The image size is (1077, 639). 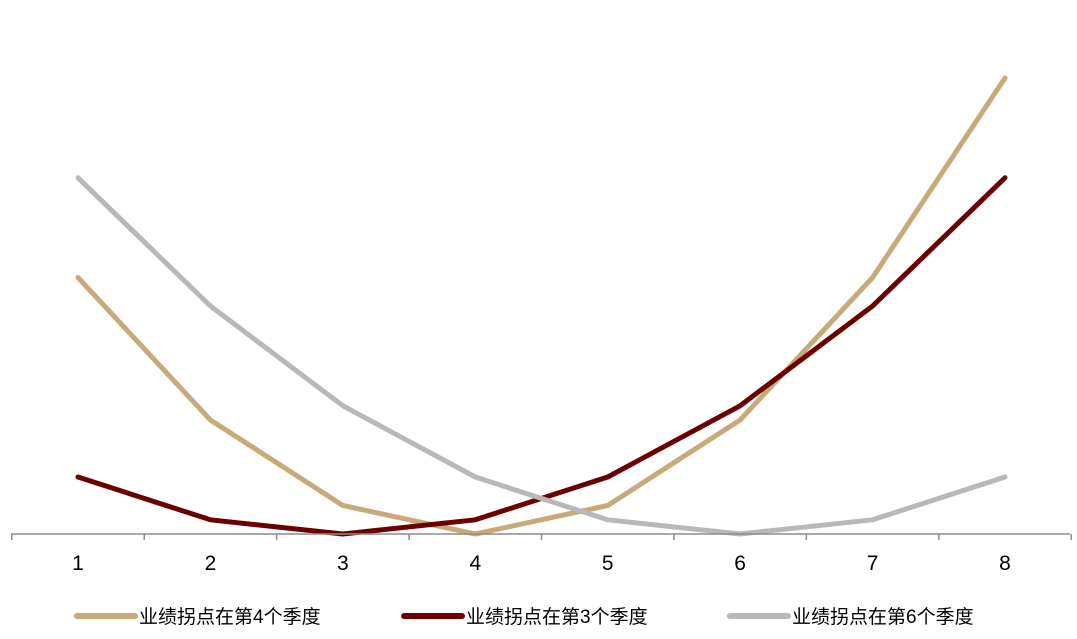 What do you see at coordinates (873, 563) in the screenshot?
I see `x-tick-label: 7` at bounding box center [873, 563].